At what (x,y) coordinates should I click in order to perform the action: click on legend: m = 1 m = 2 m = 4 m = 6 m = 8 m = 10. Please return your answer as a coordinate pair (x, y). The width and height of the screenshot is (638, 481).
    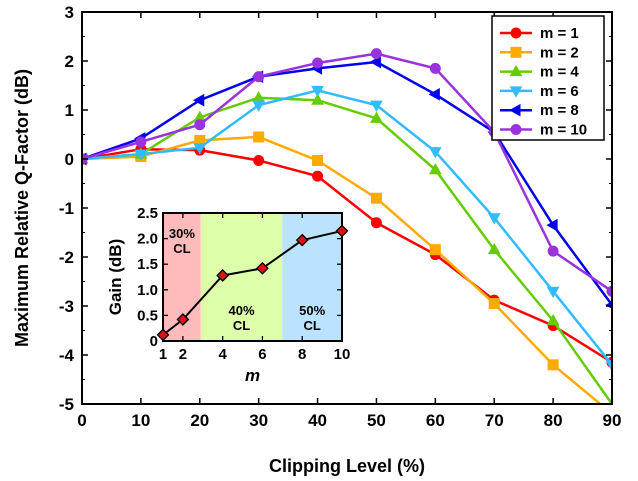
    Looking at the image, I should click on (548, 78).